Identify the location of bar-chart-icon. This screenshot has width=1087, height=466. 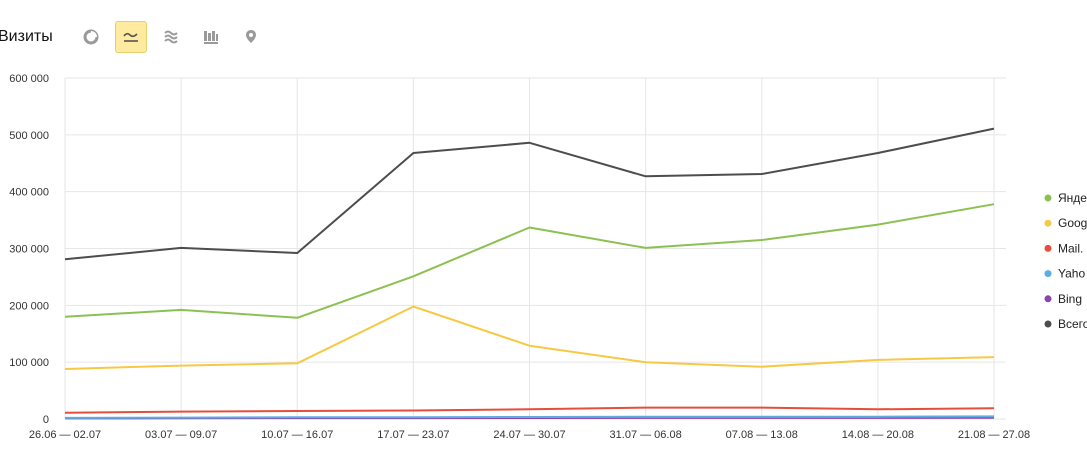
(210, 37).